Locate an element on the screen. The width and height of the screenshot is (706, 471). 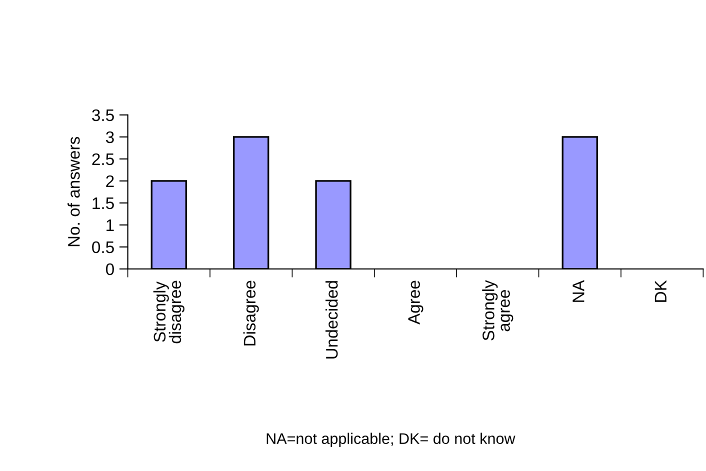
y-tick-label: 2 is located at coordinates (110, 181).